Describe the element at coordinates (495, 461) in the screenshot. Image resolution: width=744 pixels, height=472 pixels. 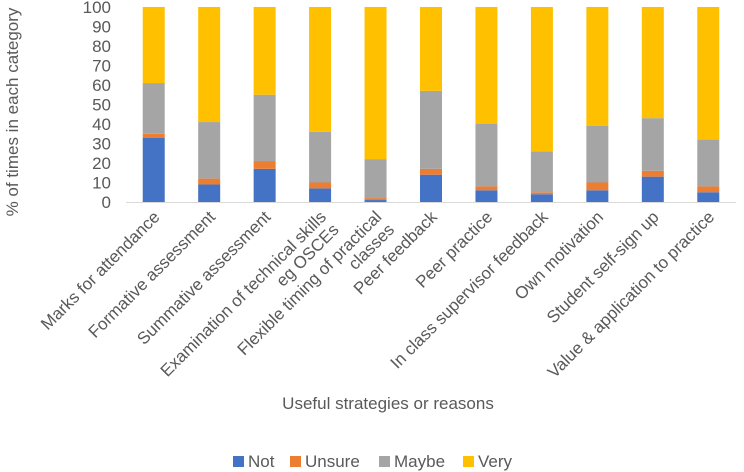
I see `legend-label-very: Very` at that location.